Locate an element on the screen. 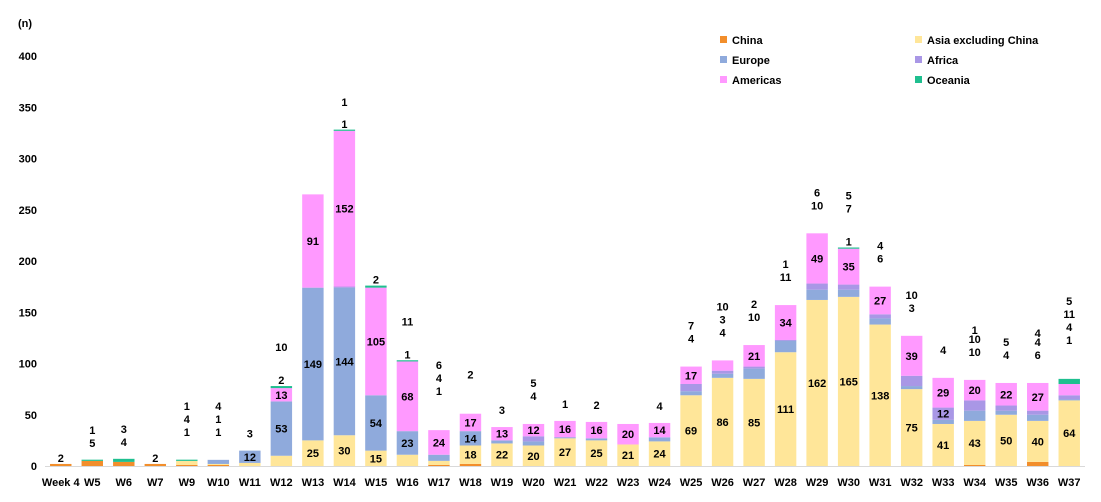 This screenshot has width=1101, height=502. y-tick-label: 150 is located at coordinates (28, 313).